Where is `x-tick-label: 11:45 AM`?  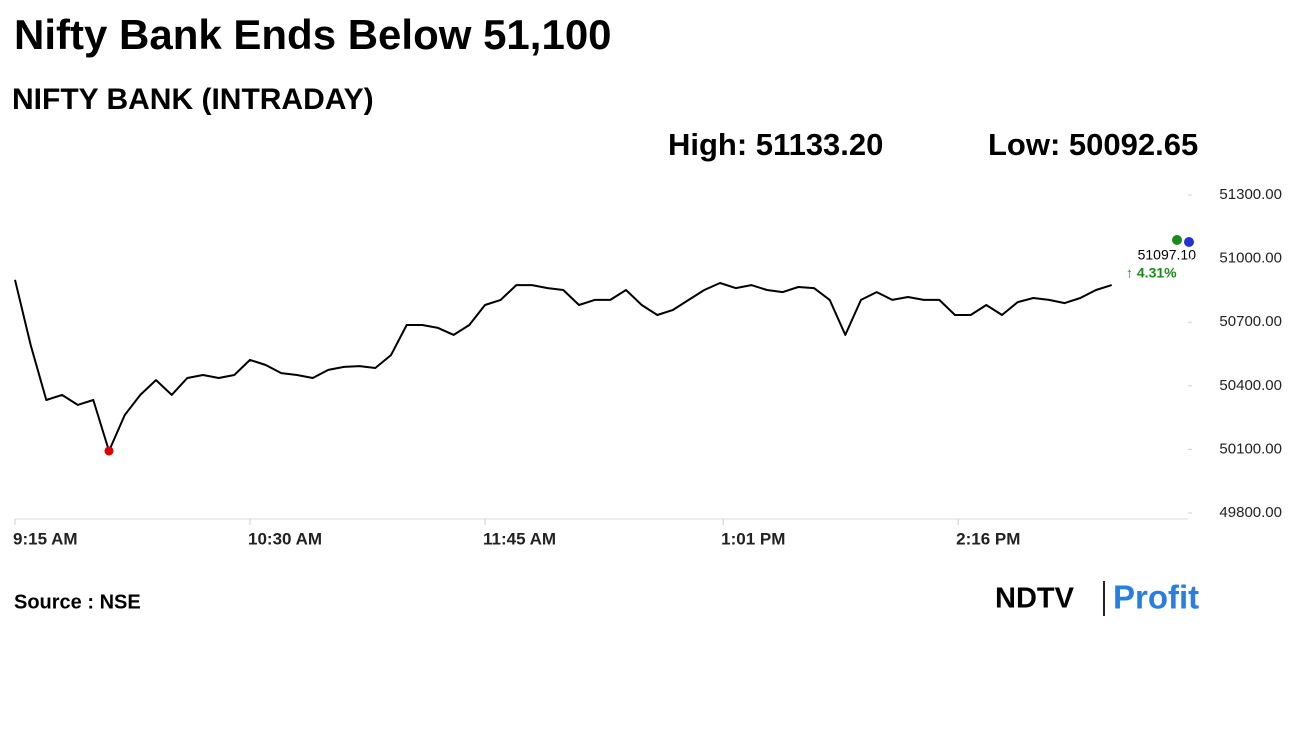
x-tick-label: 11:45 AM is located at coordinates (519, 538).